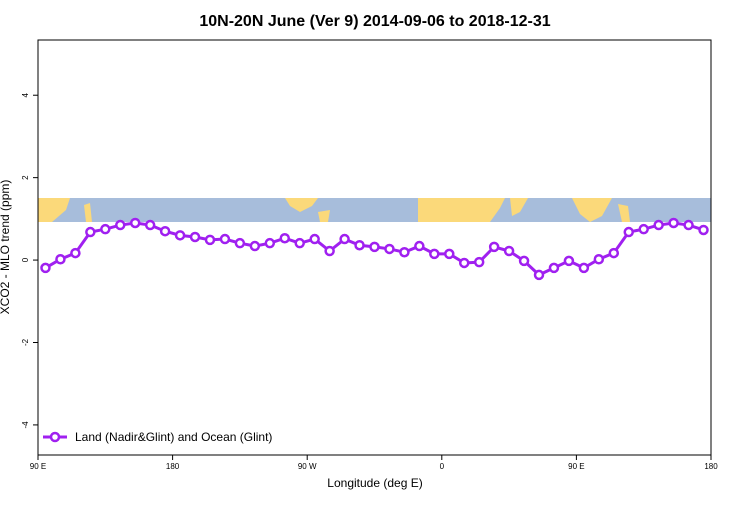 This screenshot has height=505, width=750. I want to click on y-tick-label: 0, so click(25, 259).